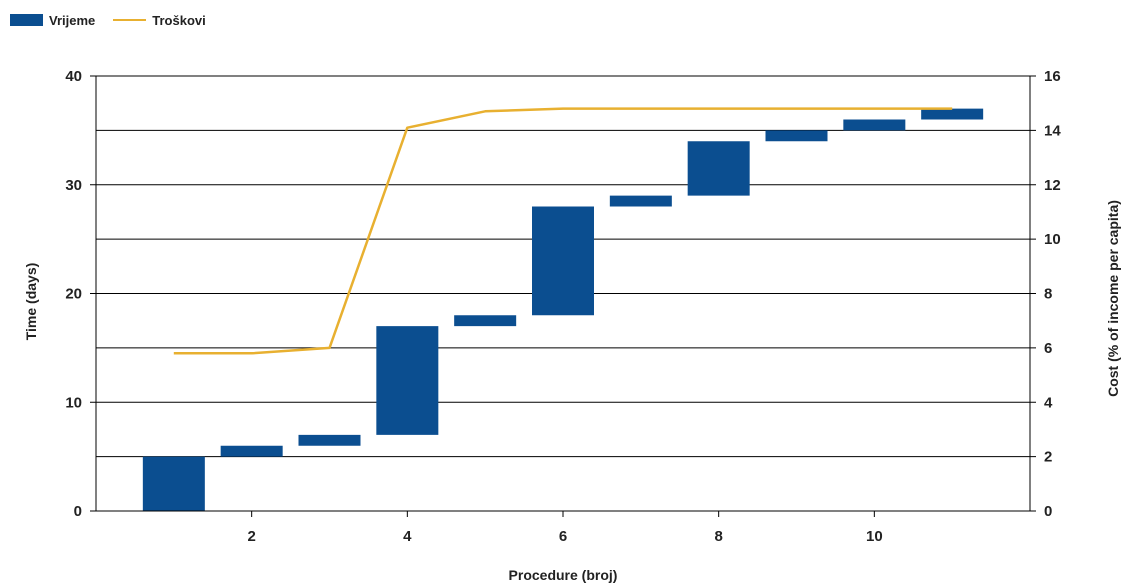 The image size is (1129, 585). What do you see at coordinates (718, 536) in the screenshot?
I see `x-tick-label: 8` at bounding box center [718, 536].